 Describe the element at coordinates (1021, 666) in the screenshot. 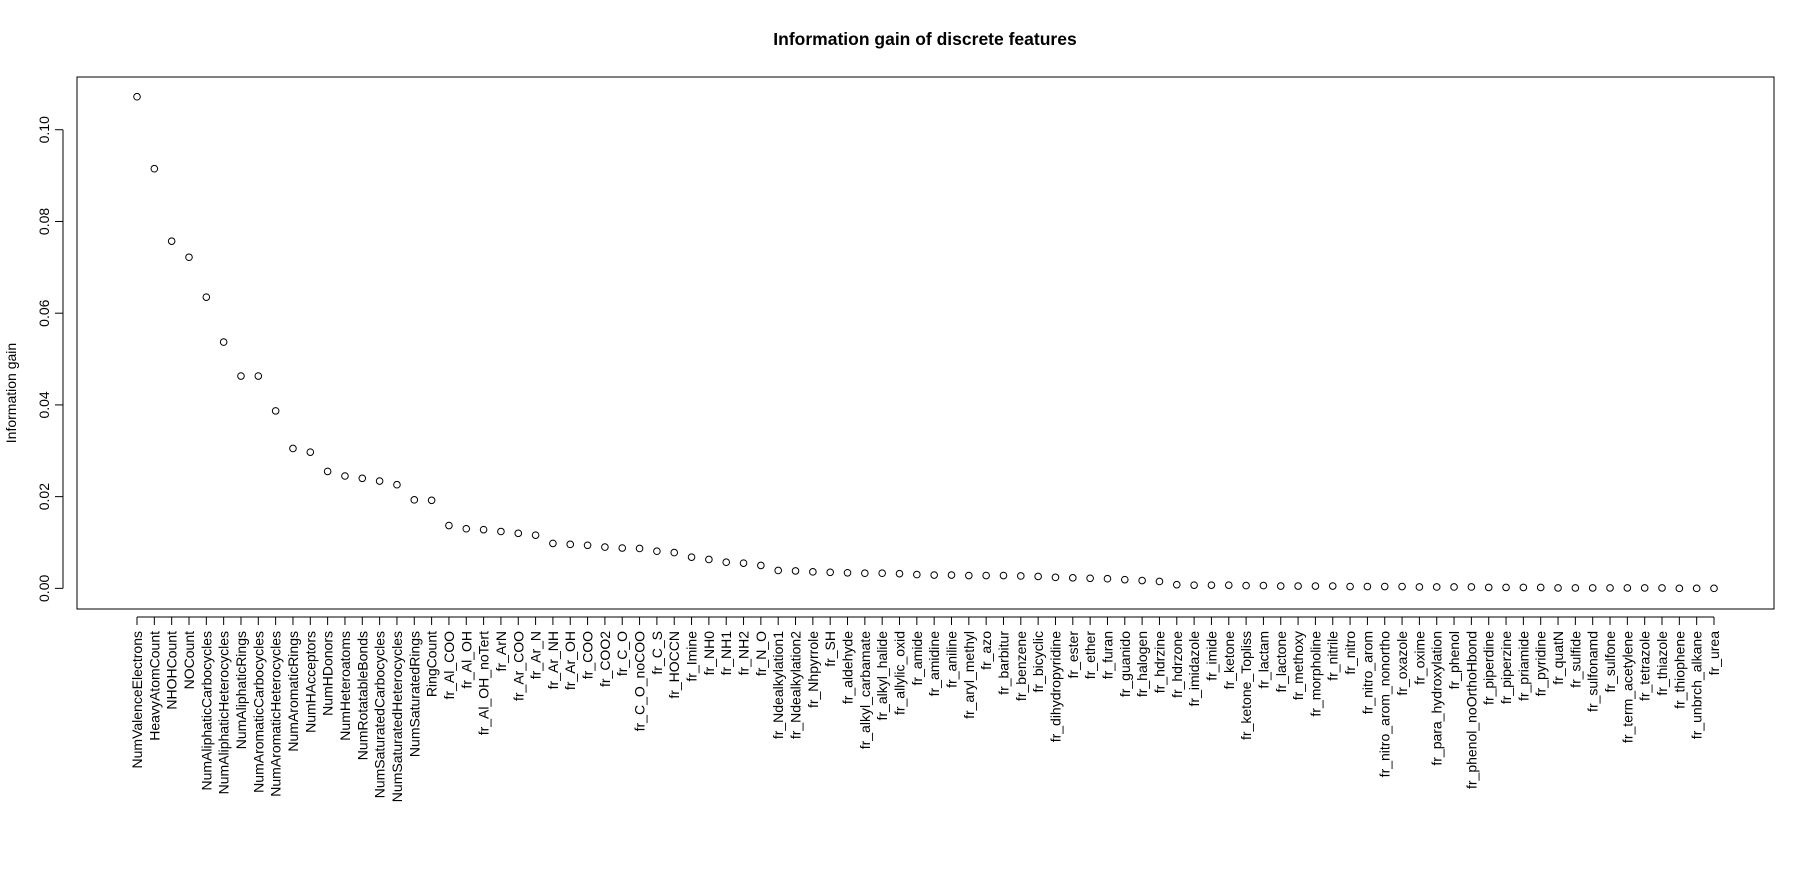

I see `x-tick-label: fr_benzene` at that location.